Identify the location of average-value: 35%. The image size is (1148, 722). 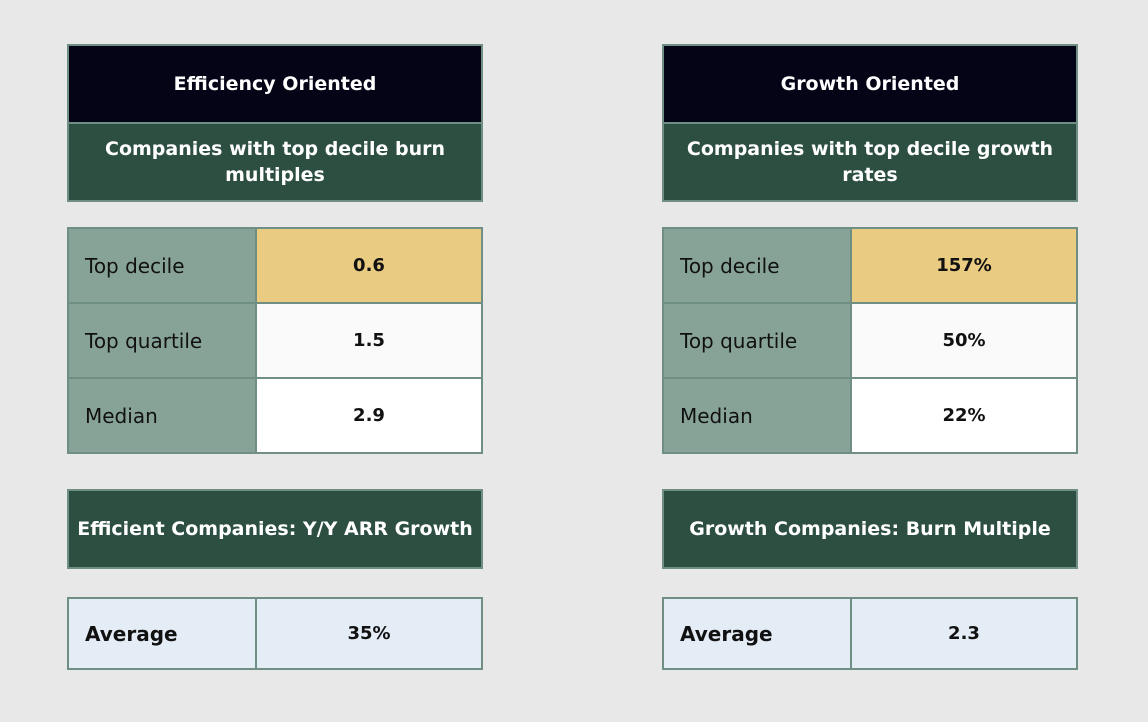
(369, 633).